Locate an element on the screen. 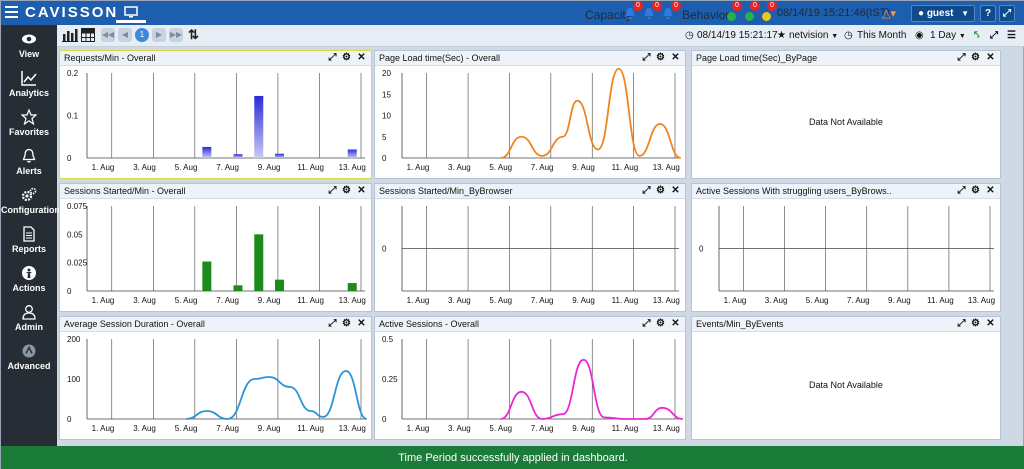 Image resolution: width=1024 pixels, height=469 pixels. bar-chart-icon is located at coordinates (70, 35).